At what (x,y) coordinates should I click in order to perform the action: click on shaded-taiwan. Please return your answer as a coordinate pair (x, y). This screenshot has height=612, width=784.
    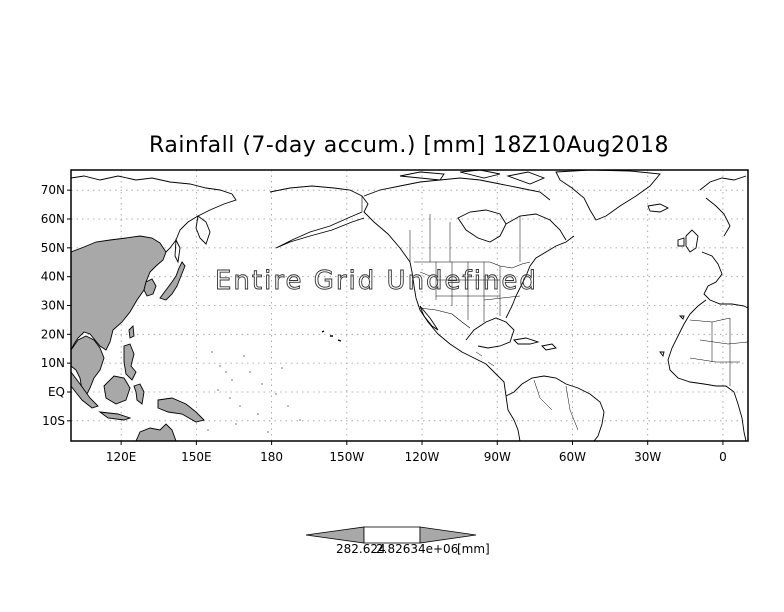
    Looking at the image, I should click on (131, 332).